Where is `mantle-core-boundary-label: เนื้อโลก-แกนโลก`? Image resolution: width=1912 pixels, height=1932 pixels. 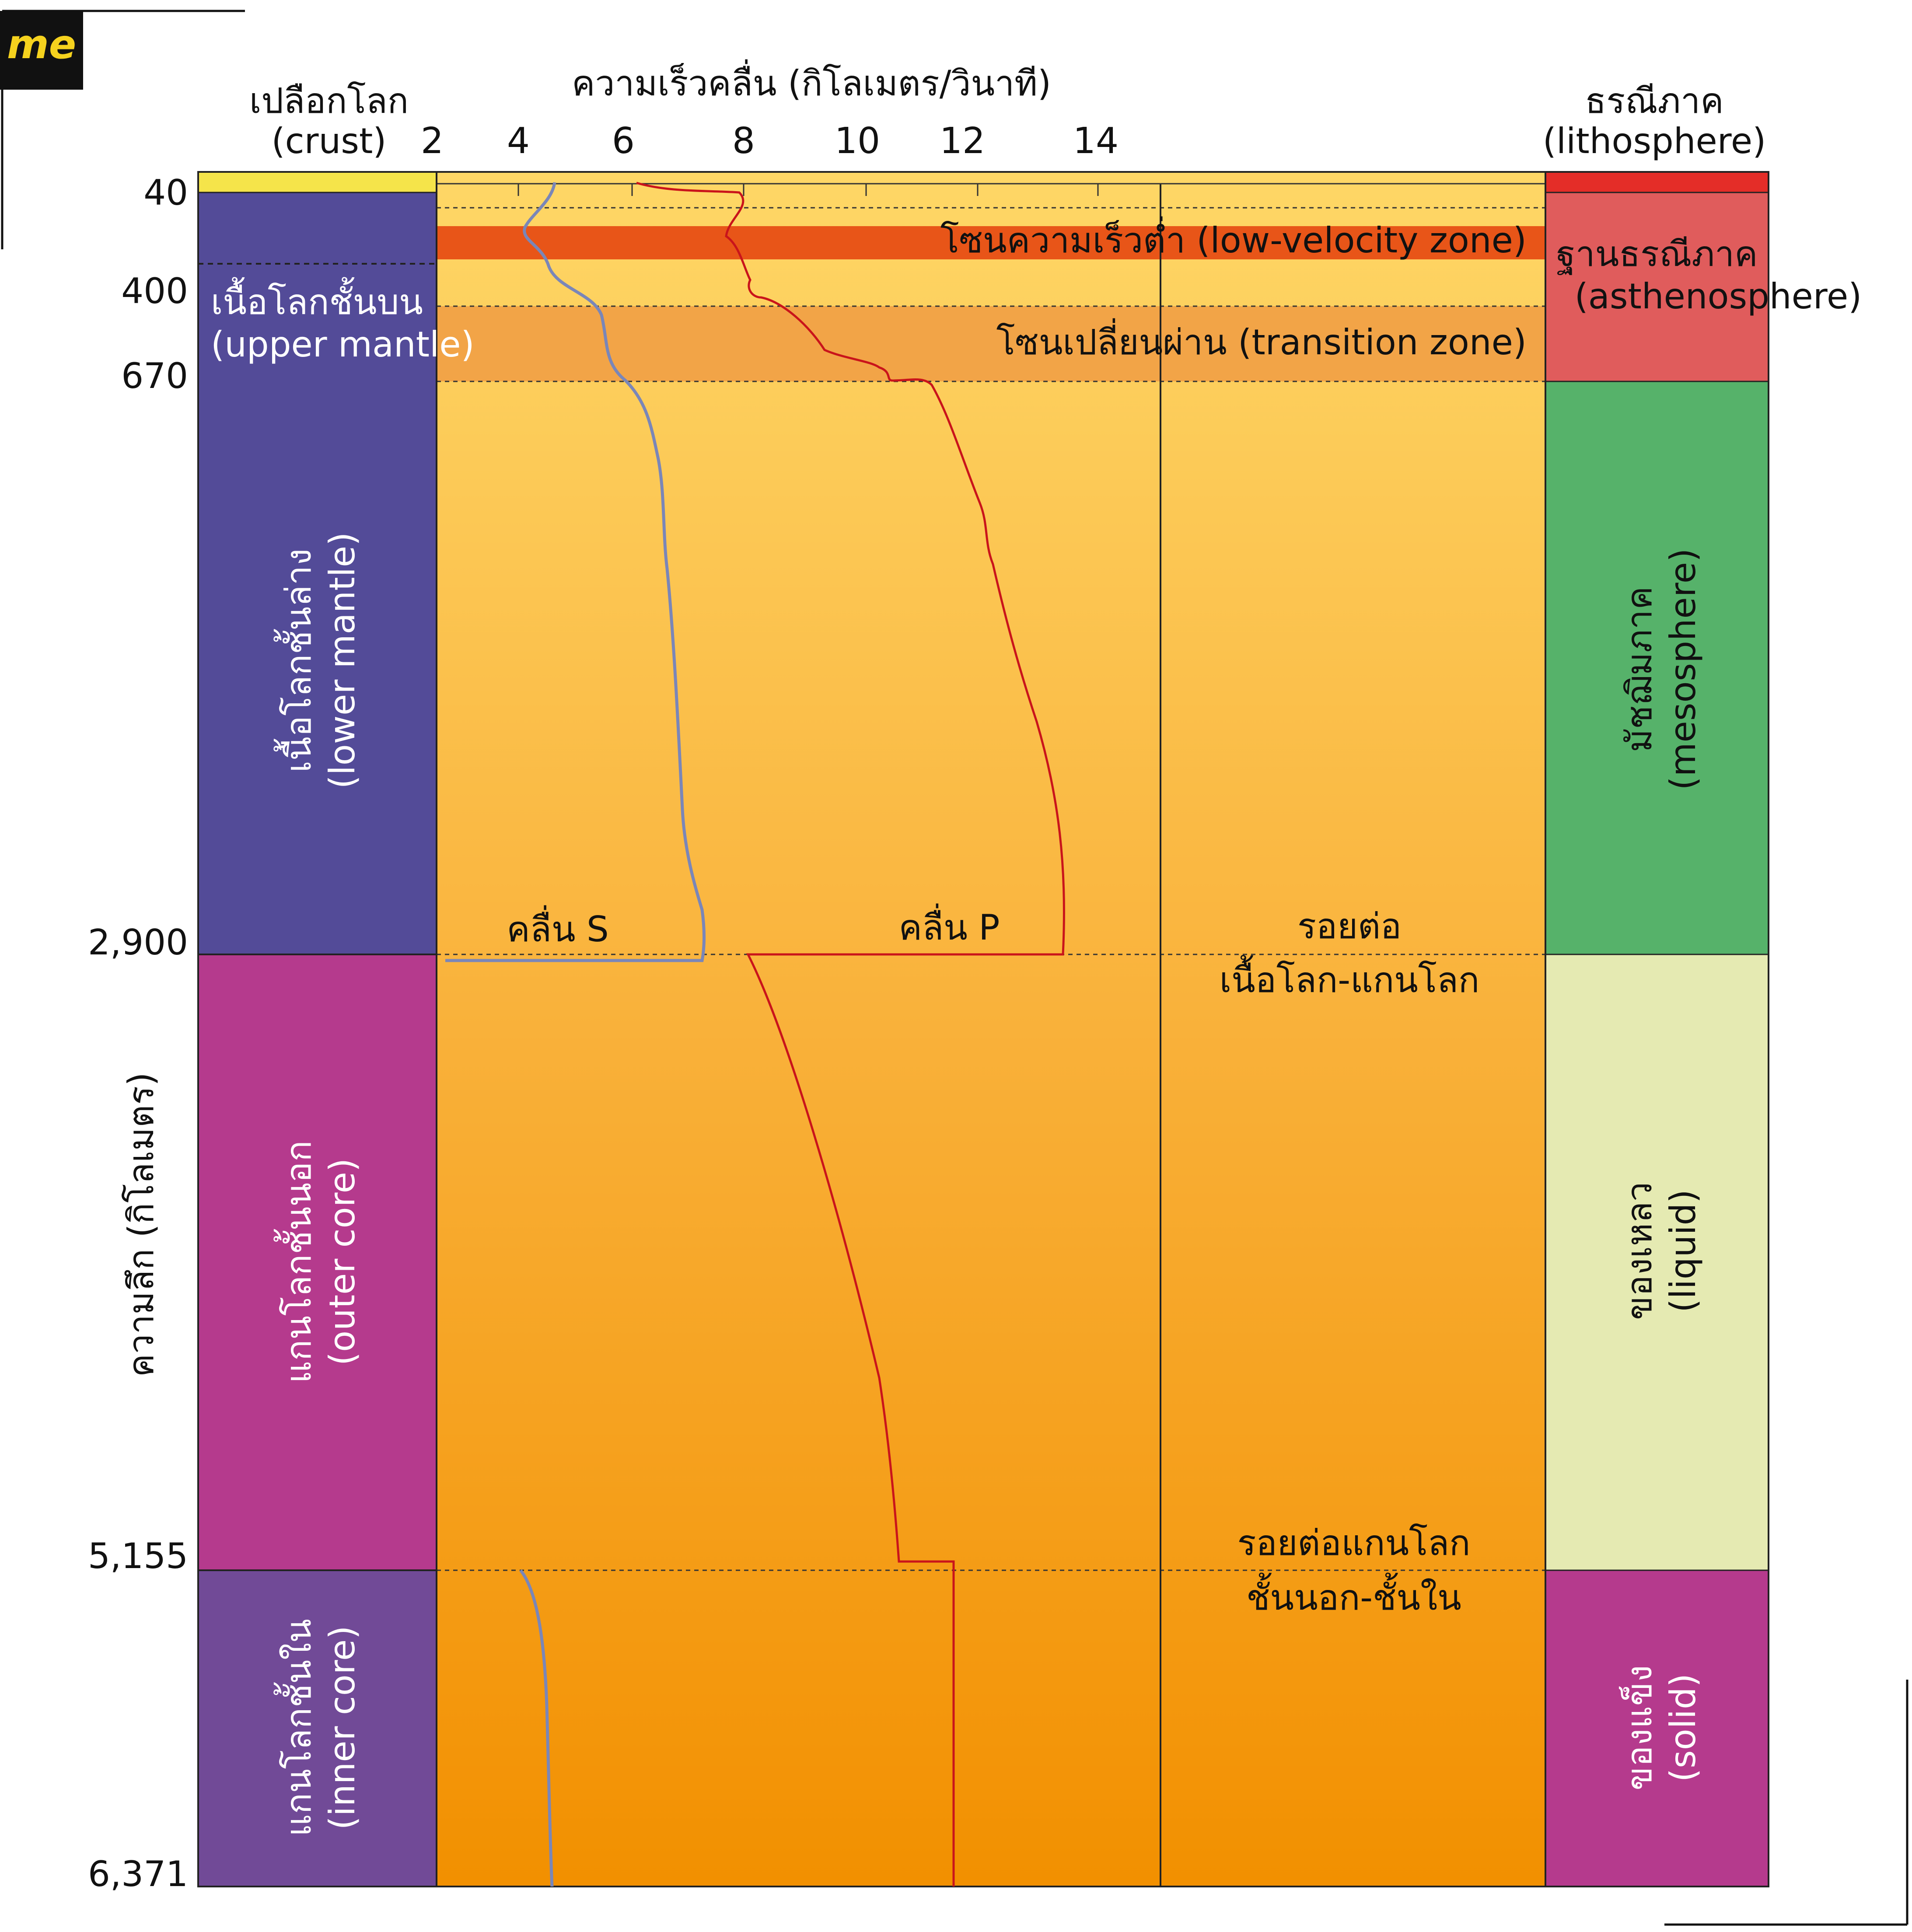 mantle-core-boundary-label: เนื้อโลก-แกนโลก is located at coordinates (1350, 978).